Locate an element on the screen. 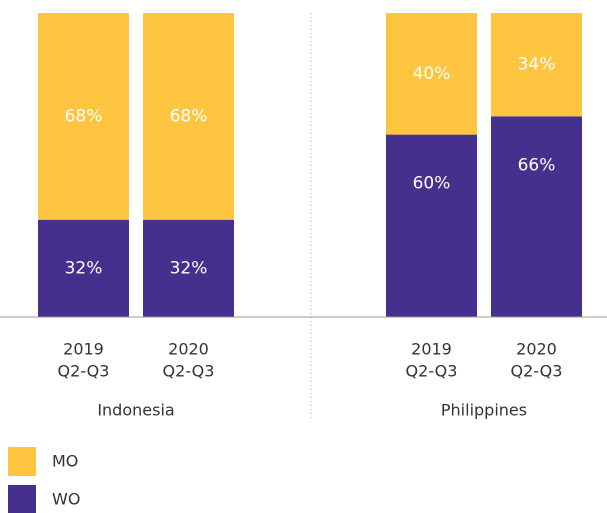 This screenshot has height=513, width=607. value-label: 66% is located at coordinates (537, 165).